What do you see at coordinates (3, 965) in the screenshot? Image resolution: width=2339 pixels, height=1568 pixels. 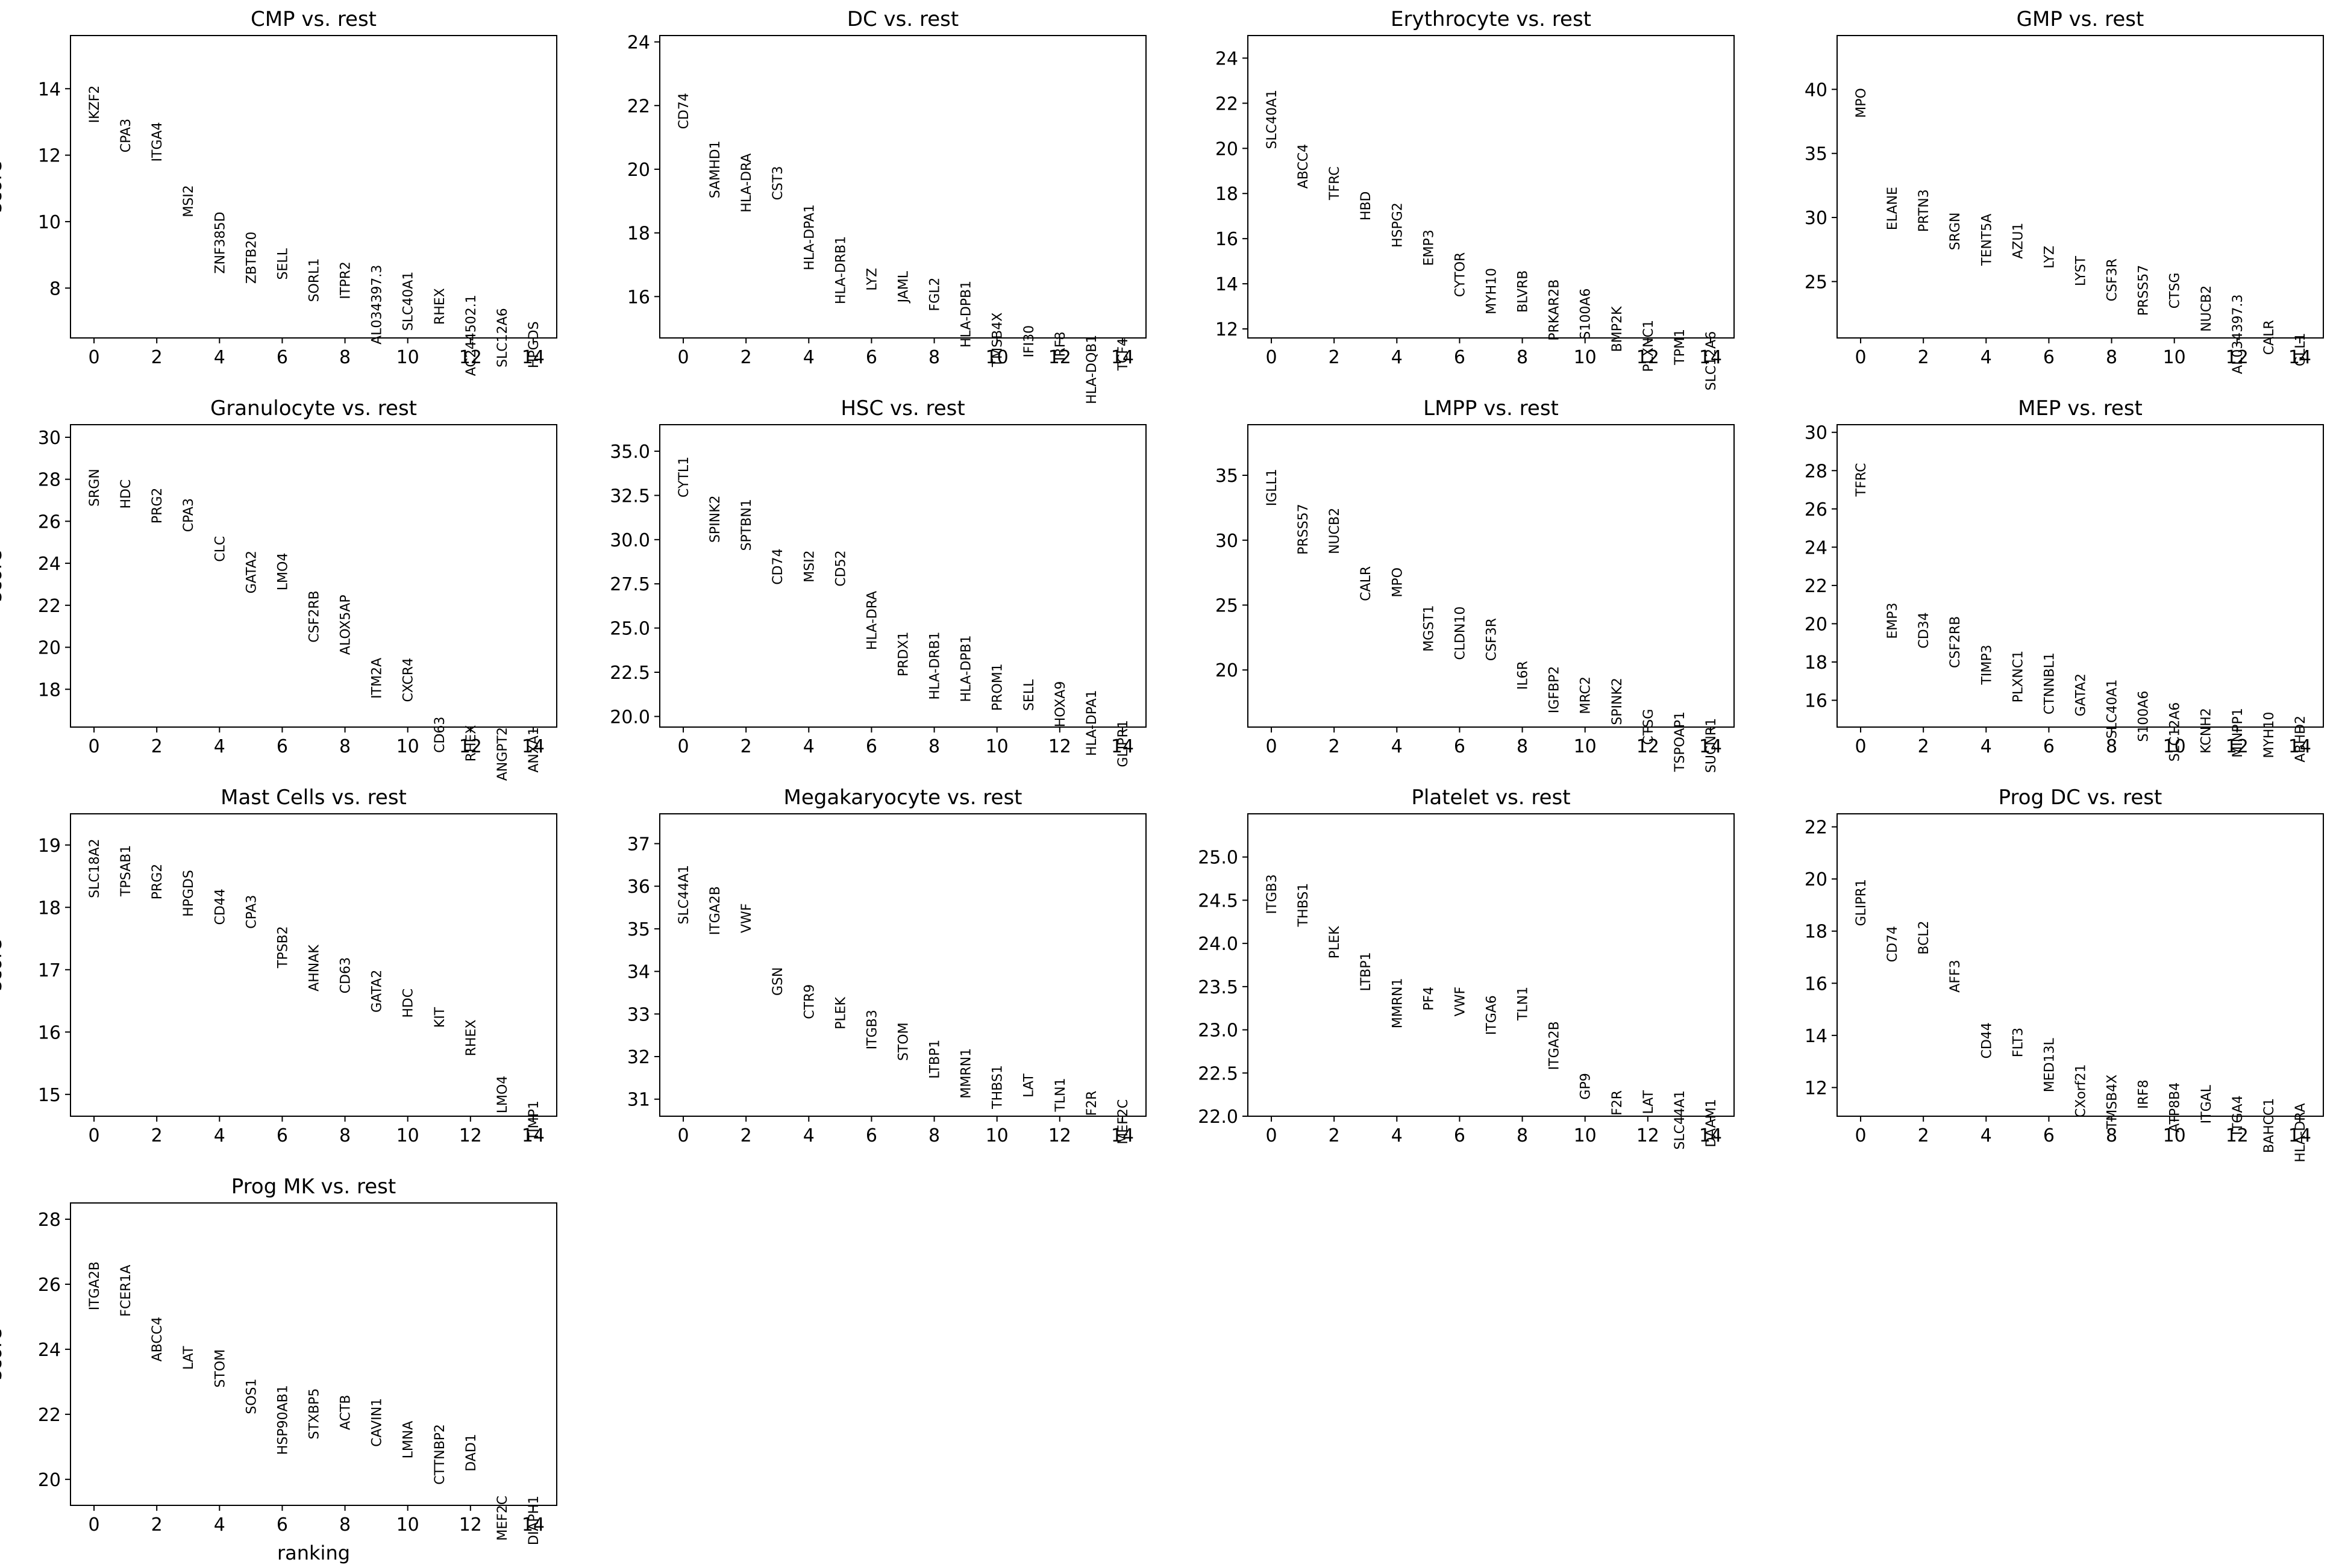 I see `y-axis-label: score` at bounding box center [3, 965].